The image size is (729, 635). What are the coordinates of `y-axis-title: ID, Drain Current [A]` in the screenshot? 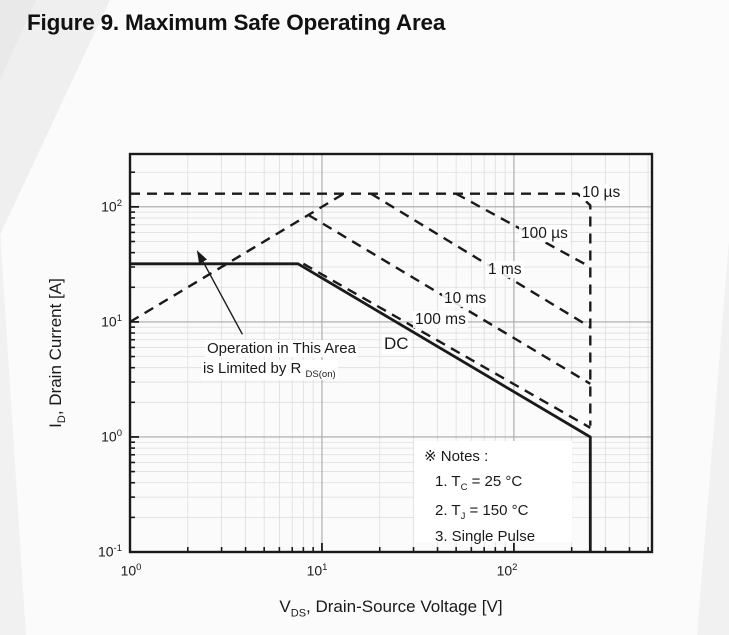 It's located at (57, 353).